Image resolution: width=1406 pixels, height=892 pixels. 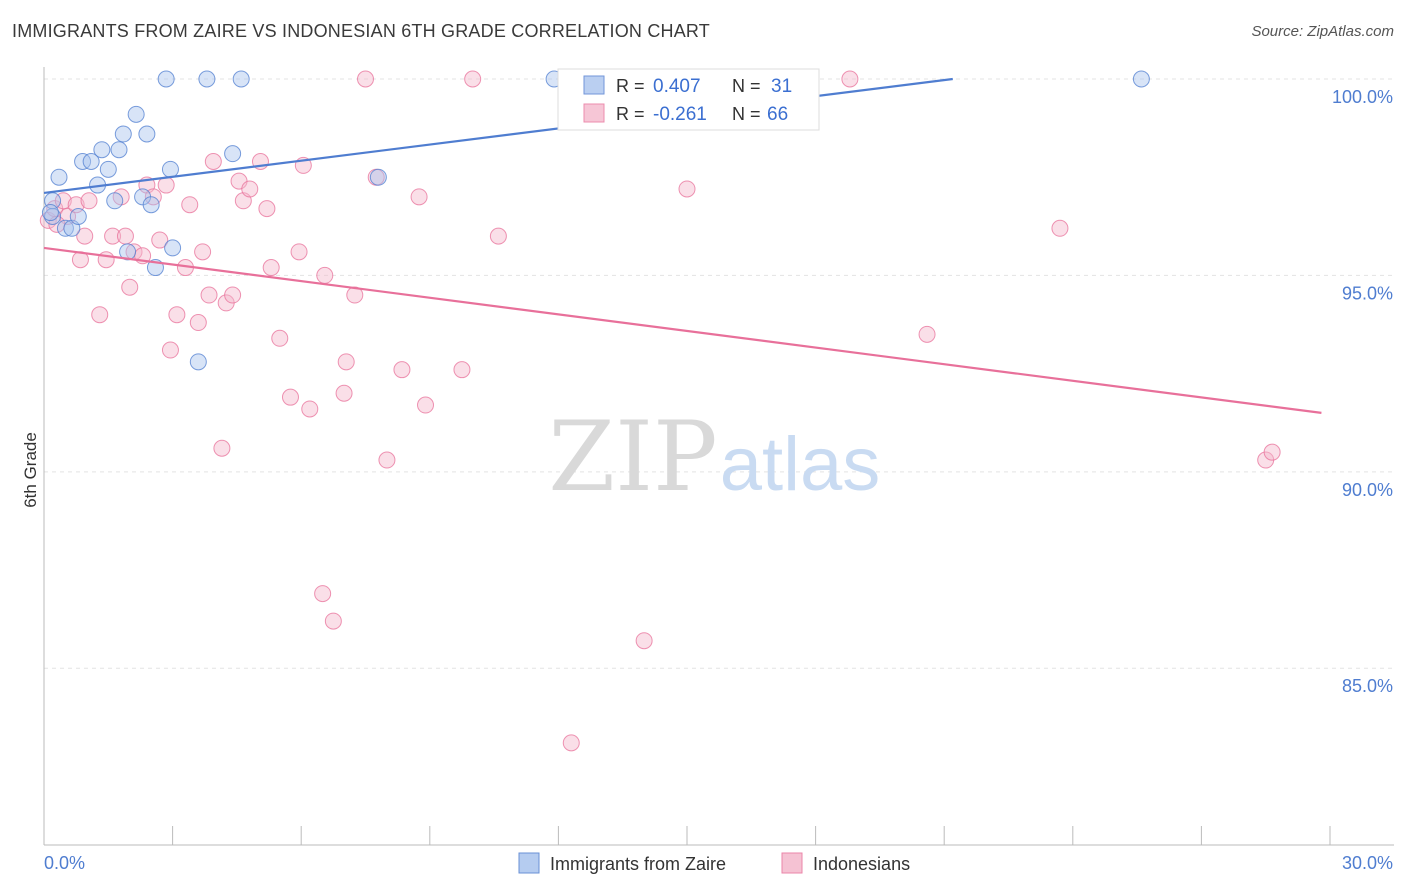 What do you see at coordinates (1322, 31) in the screenshot?
I see `chart-source: Source: ZipAtlas.com` at bounding box center [1322, 31].